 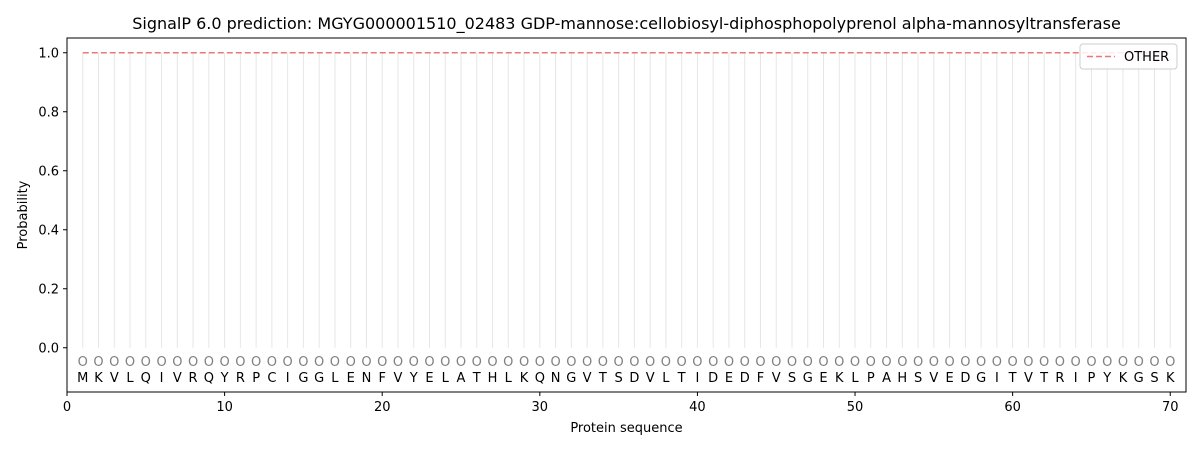 What do you see at coordinates (618, 378) in the screenshot?
I see `residue-label: S` at bounding box center [618, 378].